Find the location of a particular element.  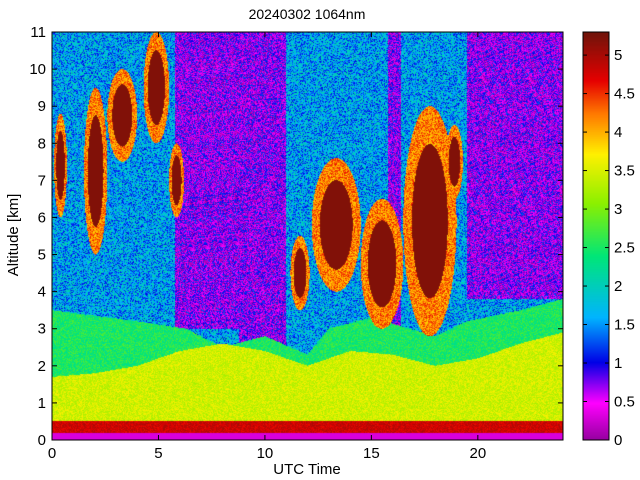

y-tick-label: 0 is located at coordinates (42, 440).